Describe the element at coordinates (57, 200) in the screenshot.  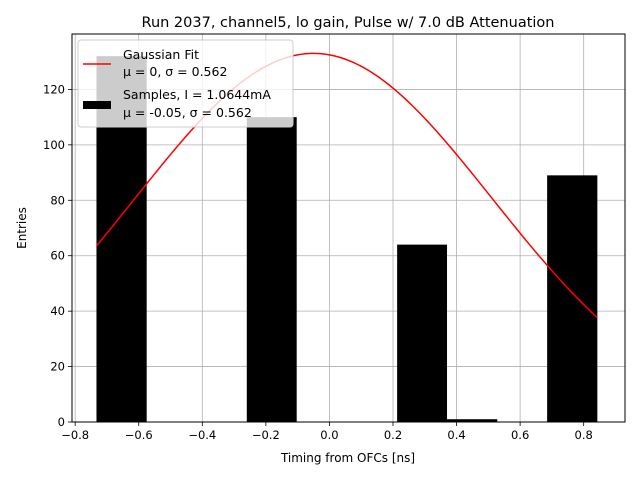
I see `y-tick-label: 80` at that location.